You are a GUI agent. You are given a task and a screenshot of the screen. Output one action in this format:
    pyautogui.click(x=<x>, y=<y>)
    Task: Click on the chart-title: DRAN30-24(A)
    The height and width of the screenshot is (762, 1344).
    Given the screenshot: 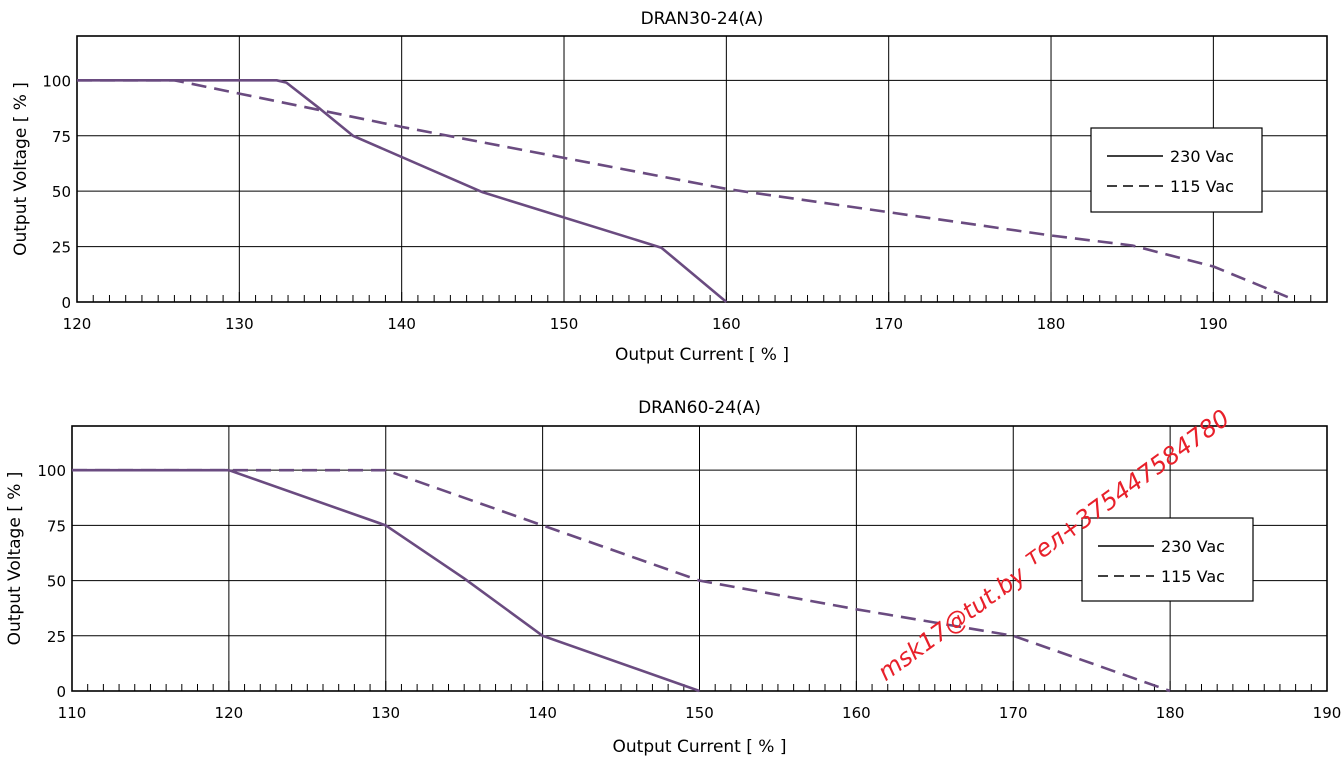 What is the action you would take?
    pyautogui.click(x=702, y=19)
    